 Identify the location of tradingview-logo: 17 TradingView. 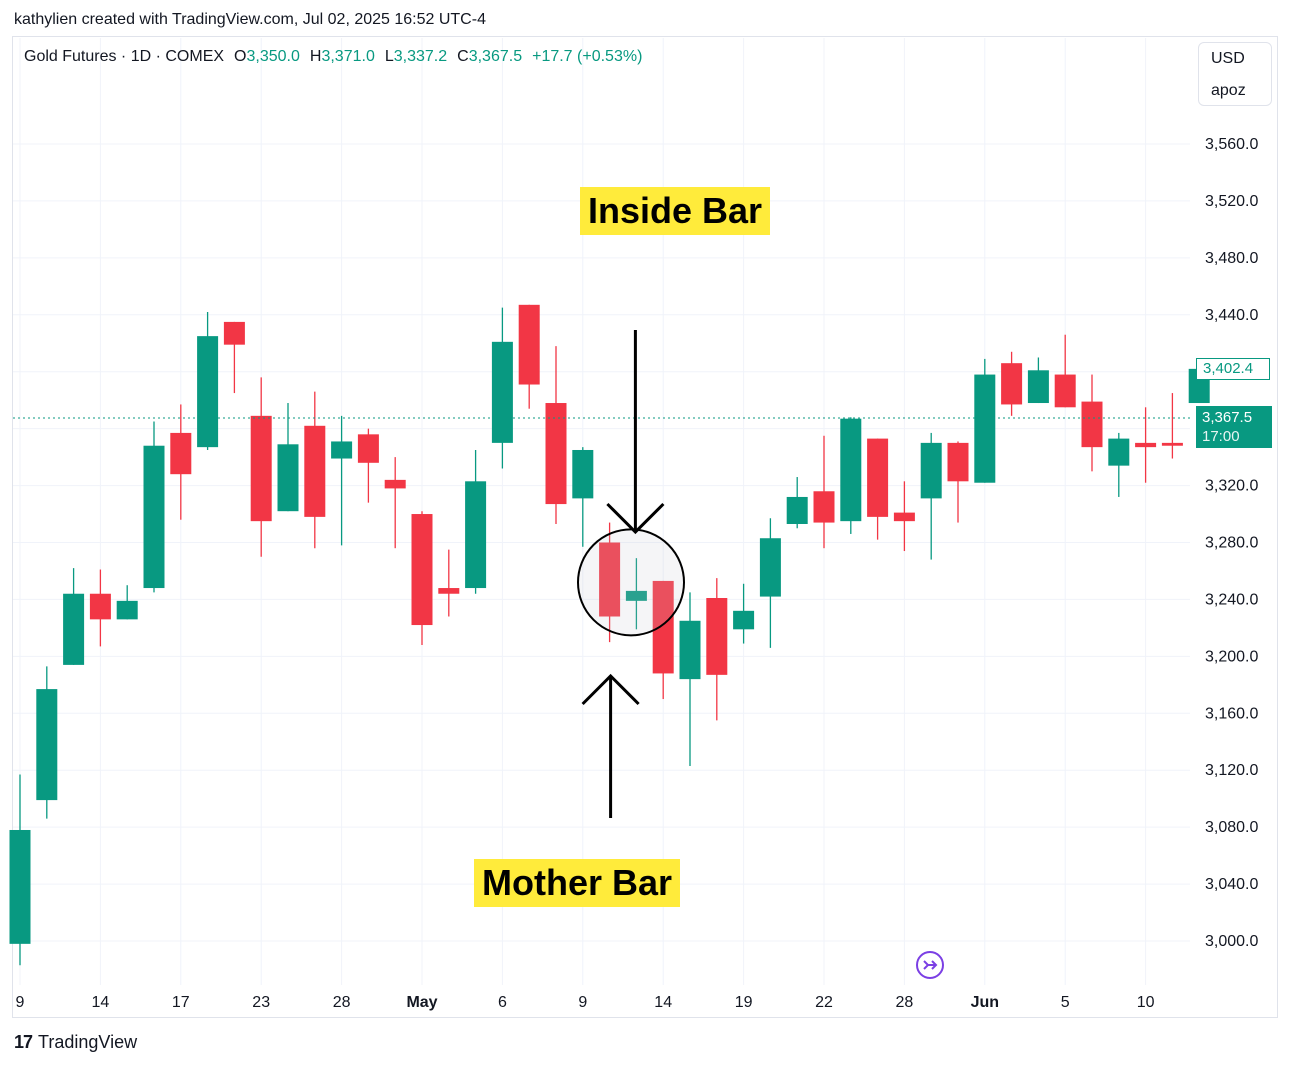
(75, 1042).